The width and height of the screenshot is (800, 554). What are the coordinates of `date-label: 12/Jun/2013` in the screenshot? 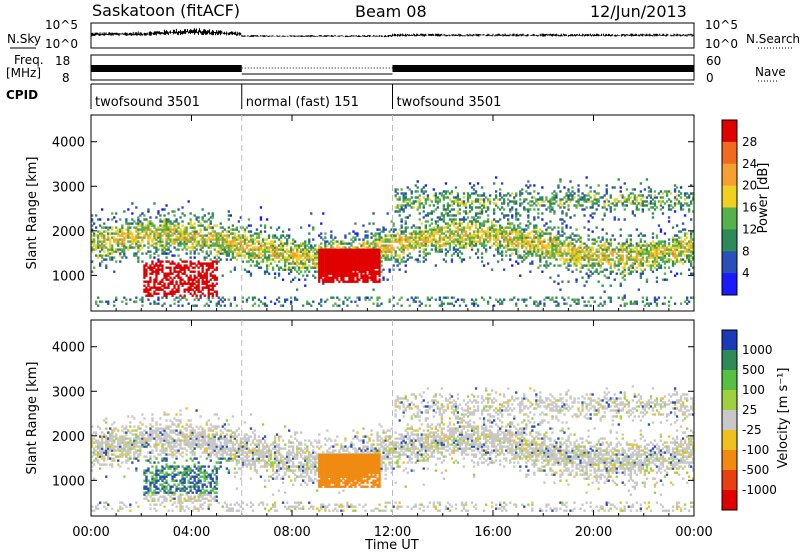 It's located at (638, 11).